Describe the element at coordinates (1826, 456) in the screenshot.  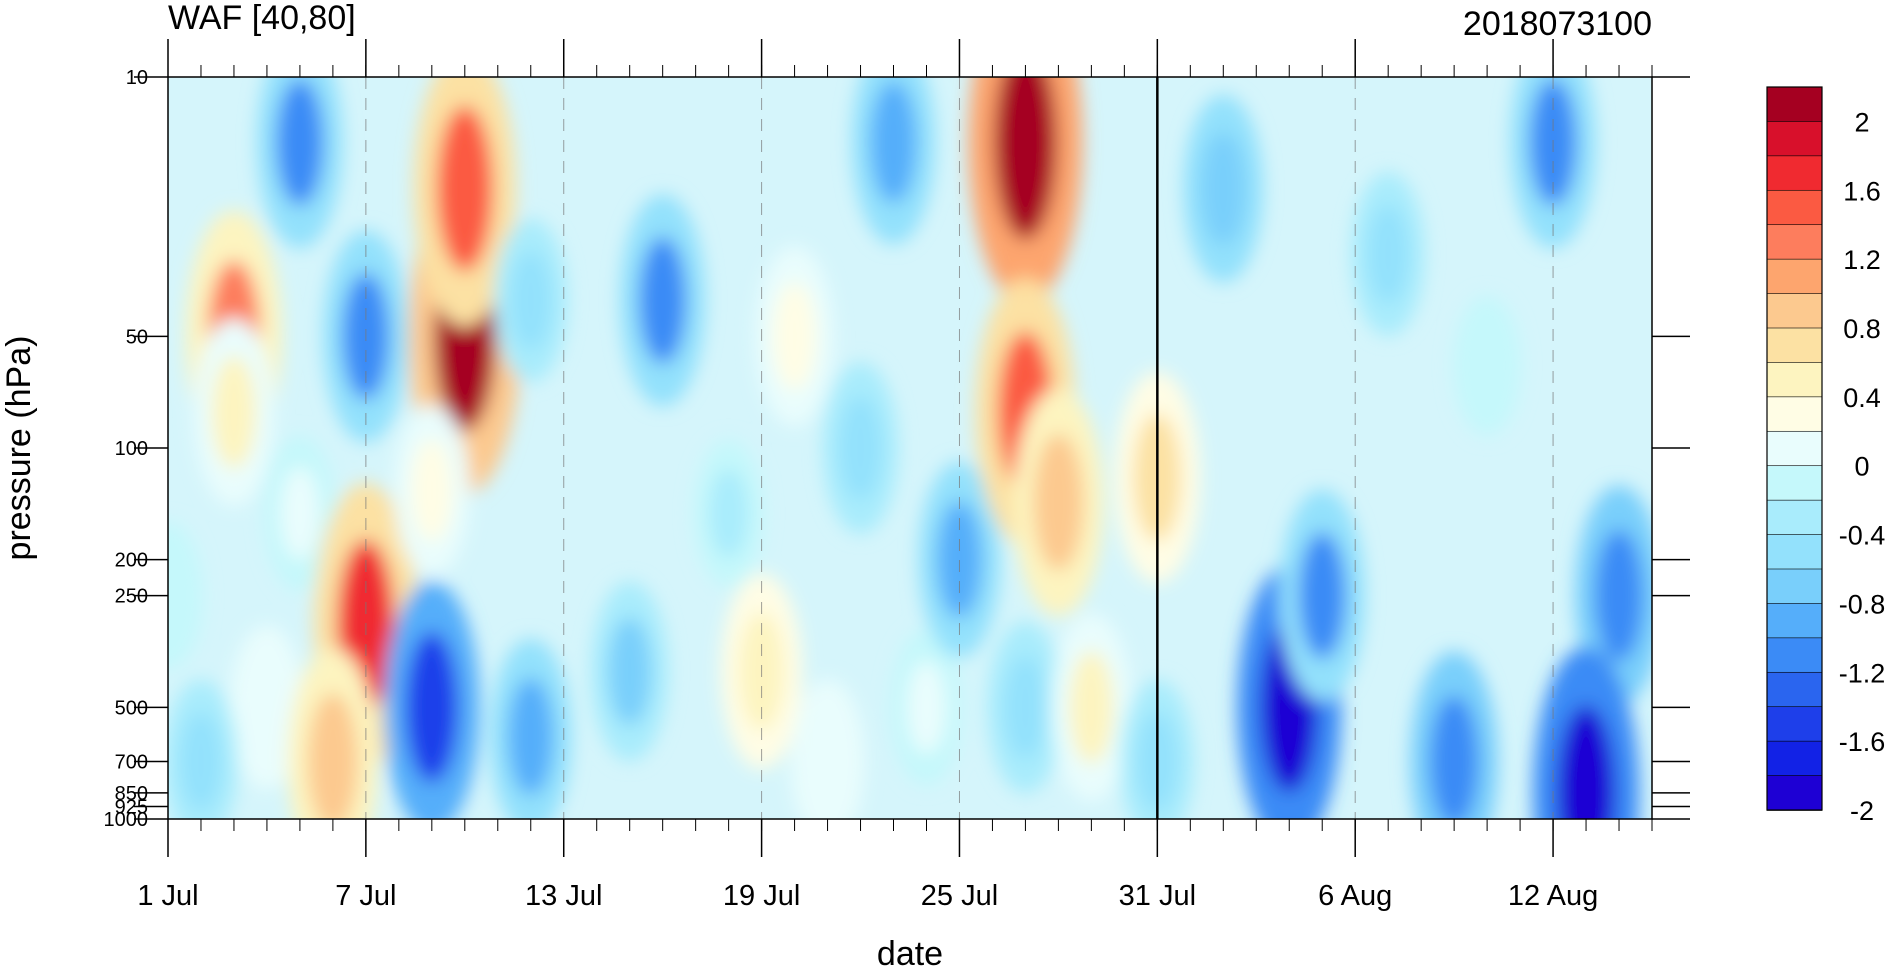
I see `colorbar: 2 1.6 1.2 0.8 0.4 0 -0.4 -0.8 -1.2 -1.6 -2` at that location.